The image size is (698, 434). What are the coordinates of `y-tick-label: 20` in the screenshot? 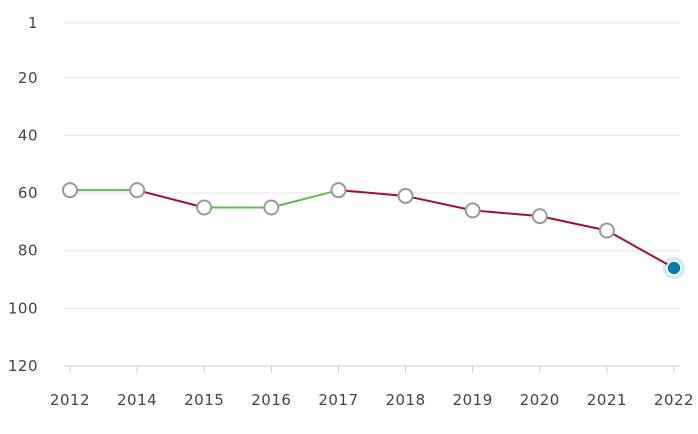 It's located at (28, 78).